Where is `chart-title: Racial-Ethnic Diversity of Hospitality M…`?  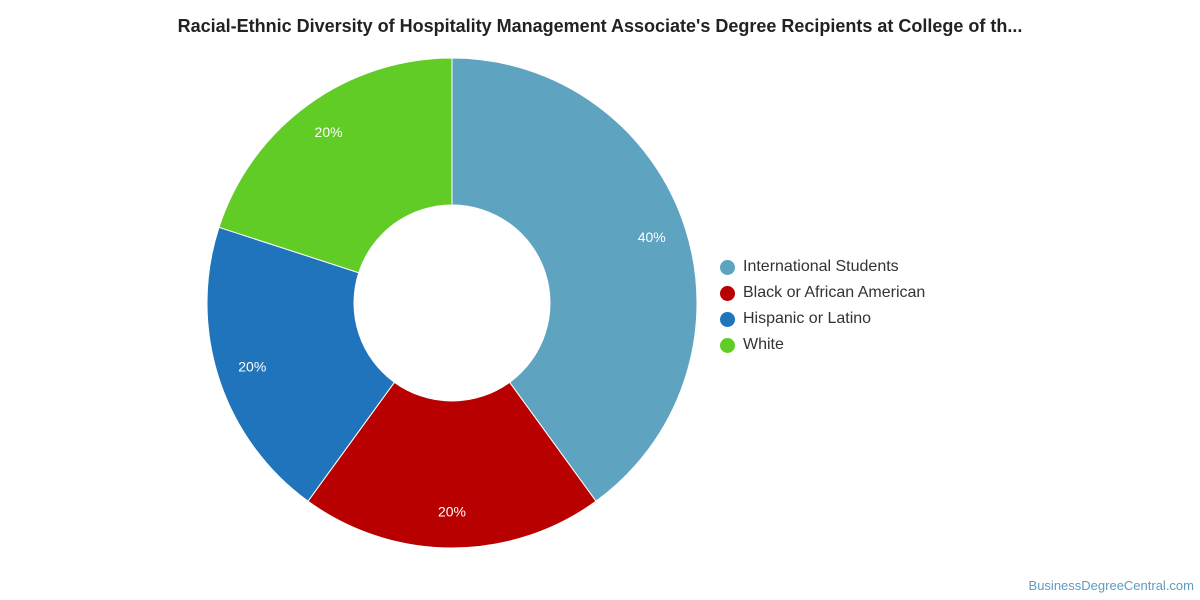
chart-title: Racial-Ethnic Diversity of Hospitality M… is located at coordinates (600, 26).